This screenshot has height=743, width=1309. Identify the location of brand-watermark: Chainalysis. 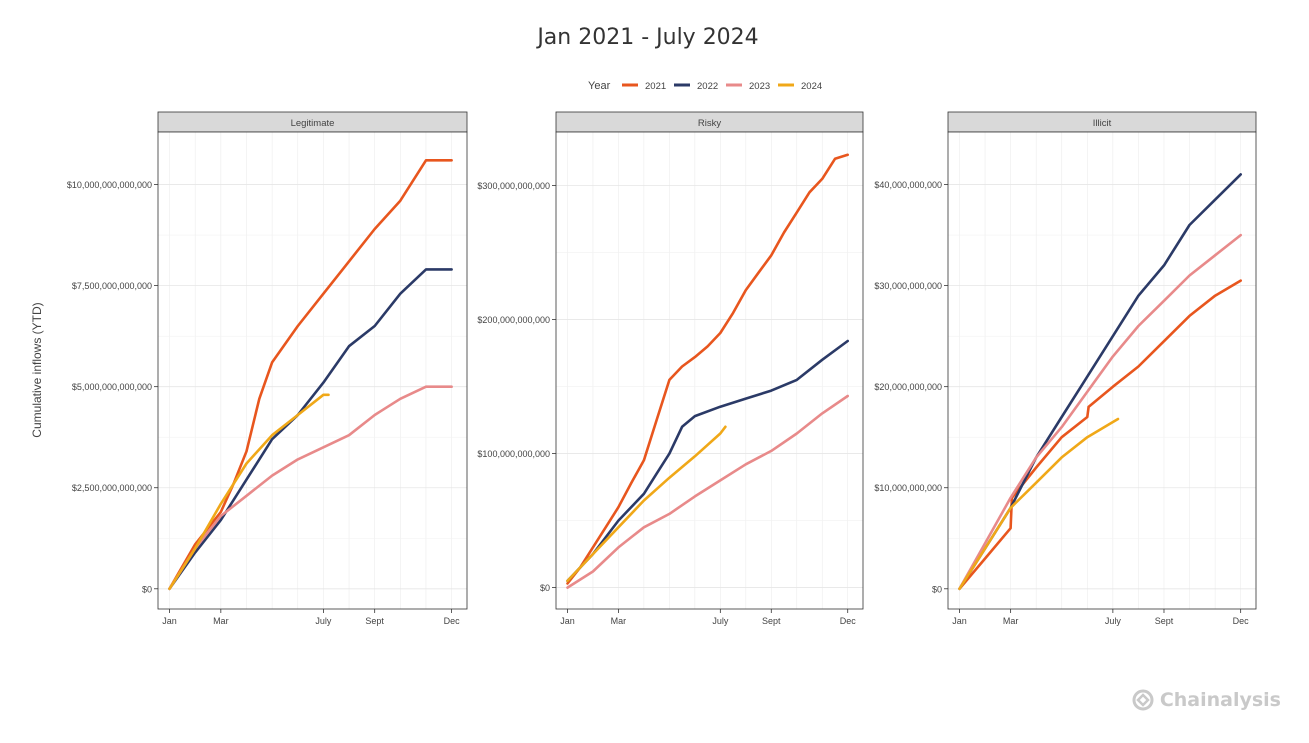
(1206, 700).